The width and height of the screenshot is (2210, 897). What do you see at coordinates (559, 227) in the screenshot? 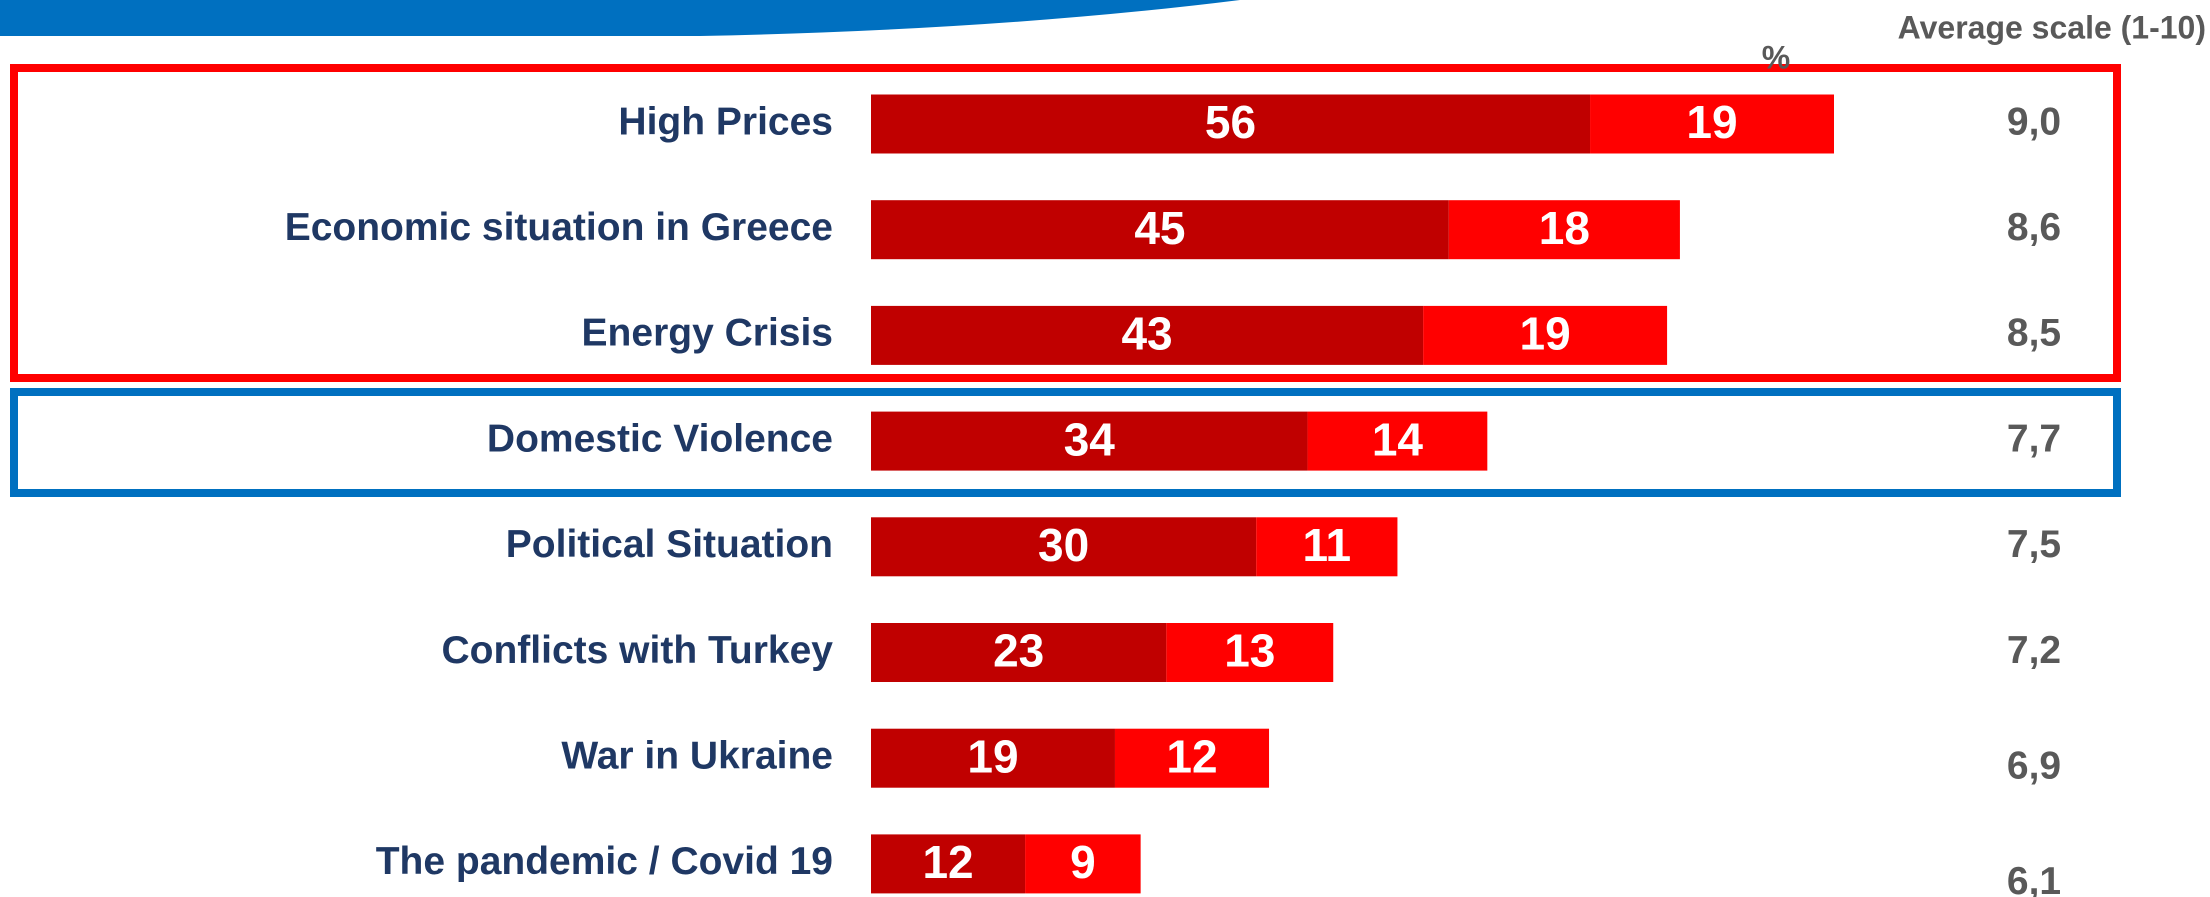
I see `category-label: Economic situation in Greece` at bounding box center [559, 227].